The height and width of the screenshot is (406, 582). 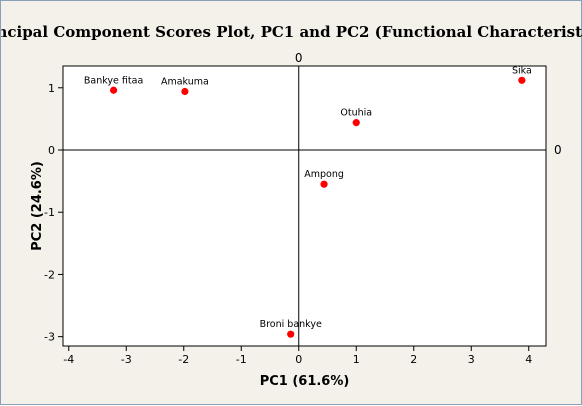 I want to click on x-axis-ticks: -4 -3 -2 -1 0 1 2 3 4, so click(x=297, y=356).